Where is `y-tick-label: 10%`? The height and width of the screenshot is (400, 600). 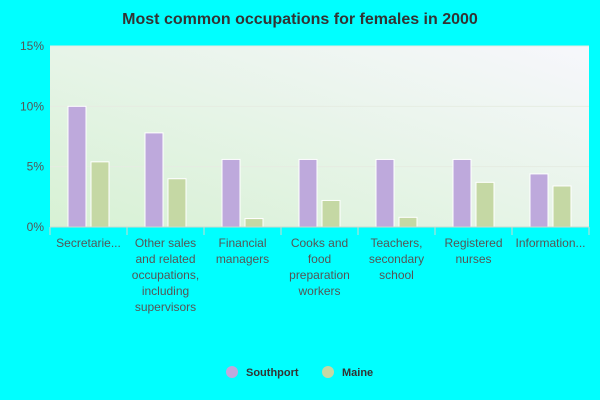 y-tick-label: 10% is located at coordinates (32, 106).